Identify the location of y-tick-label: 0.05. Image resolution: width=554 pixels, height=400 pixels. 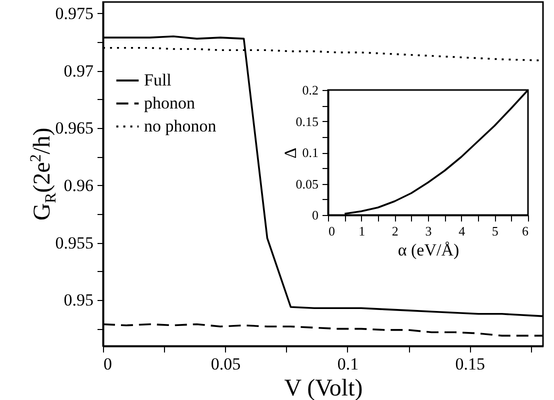
(307, 184).